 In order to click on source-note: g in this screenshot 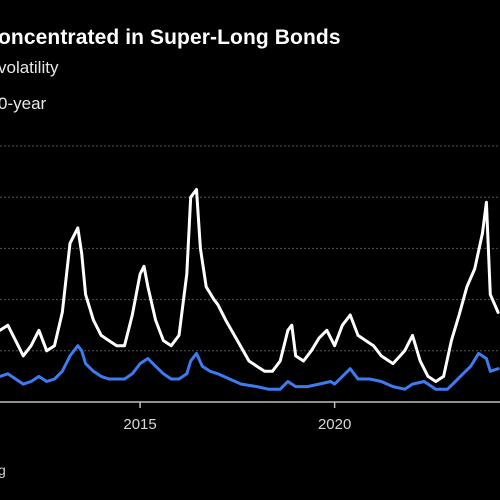, I will do `click(3, 470)`.